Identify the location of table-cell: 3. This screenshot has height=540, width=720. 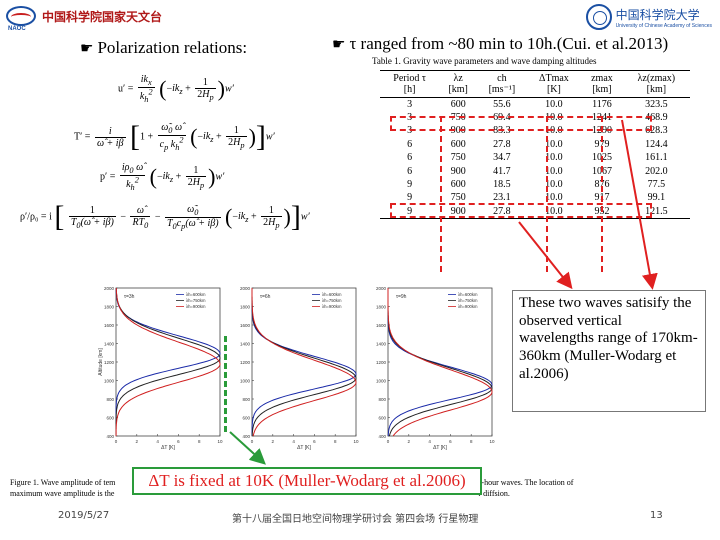
(410, 104).